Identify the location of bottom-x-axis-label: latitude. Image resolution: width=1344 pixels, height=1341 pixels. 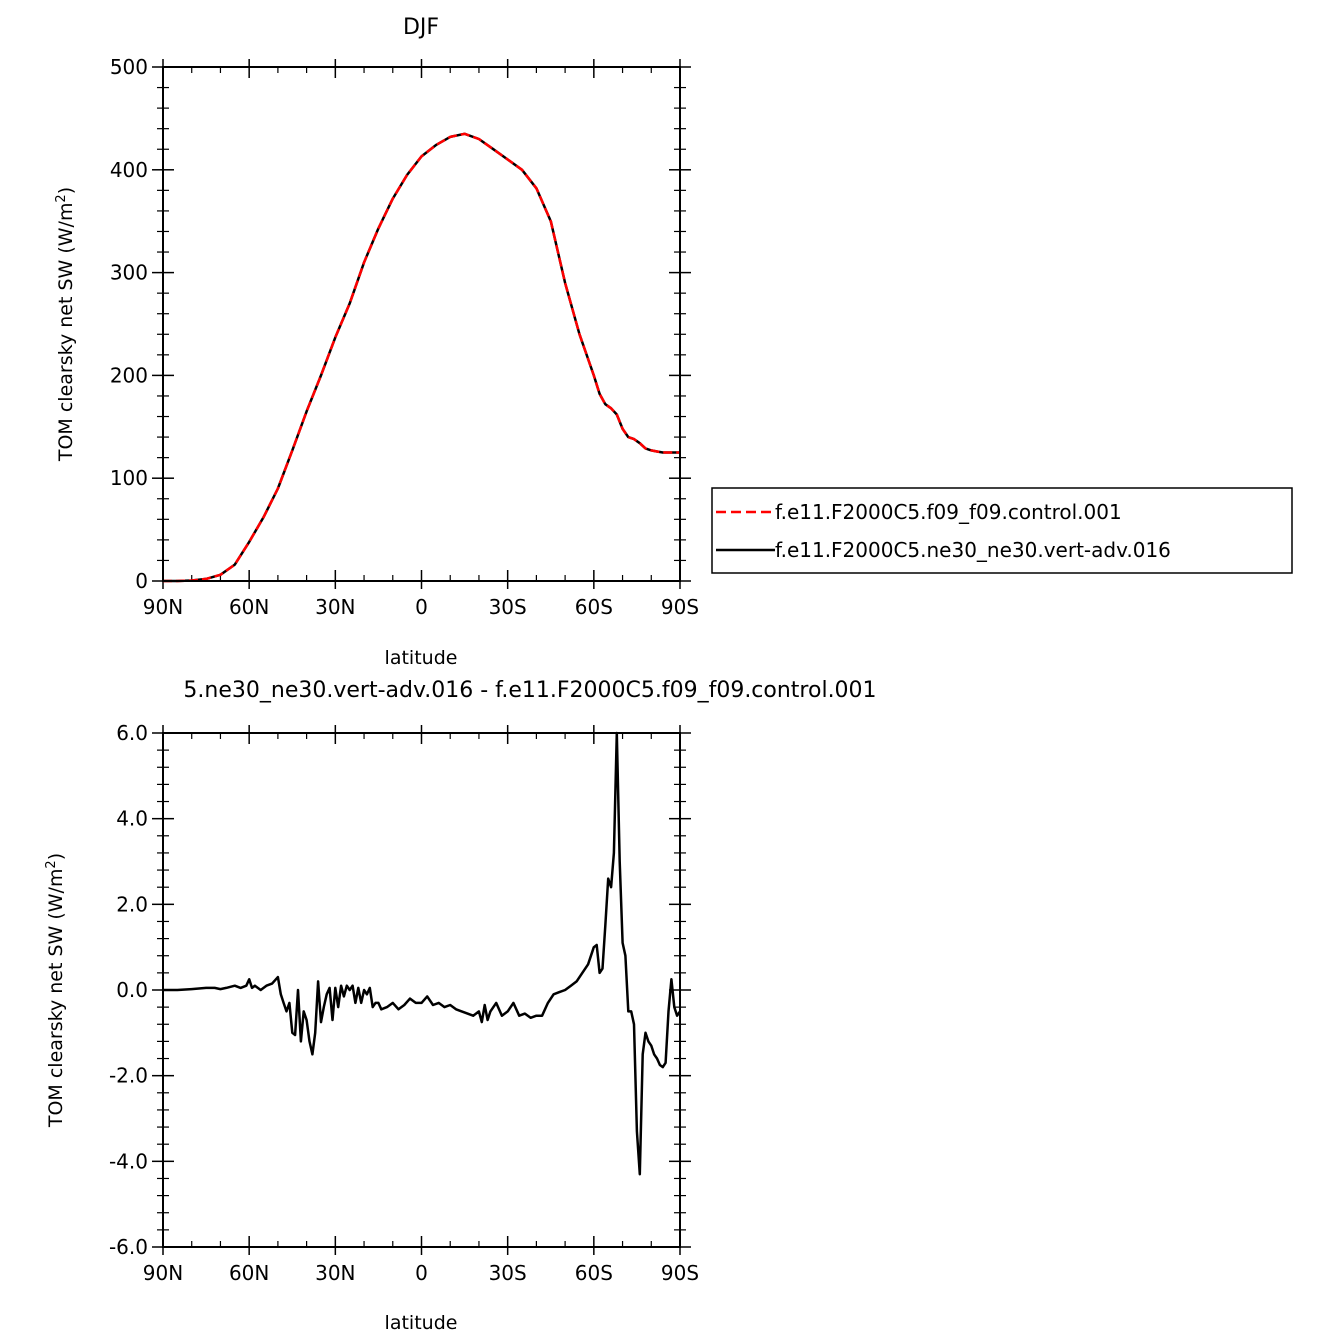
(421, 1323).